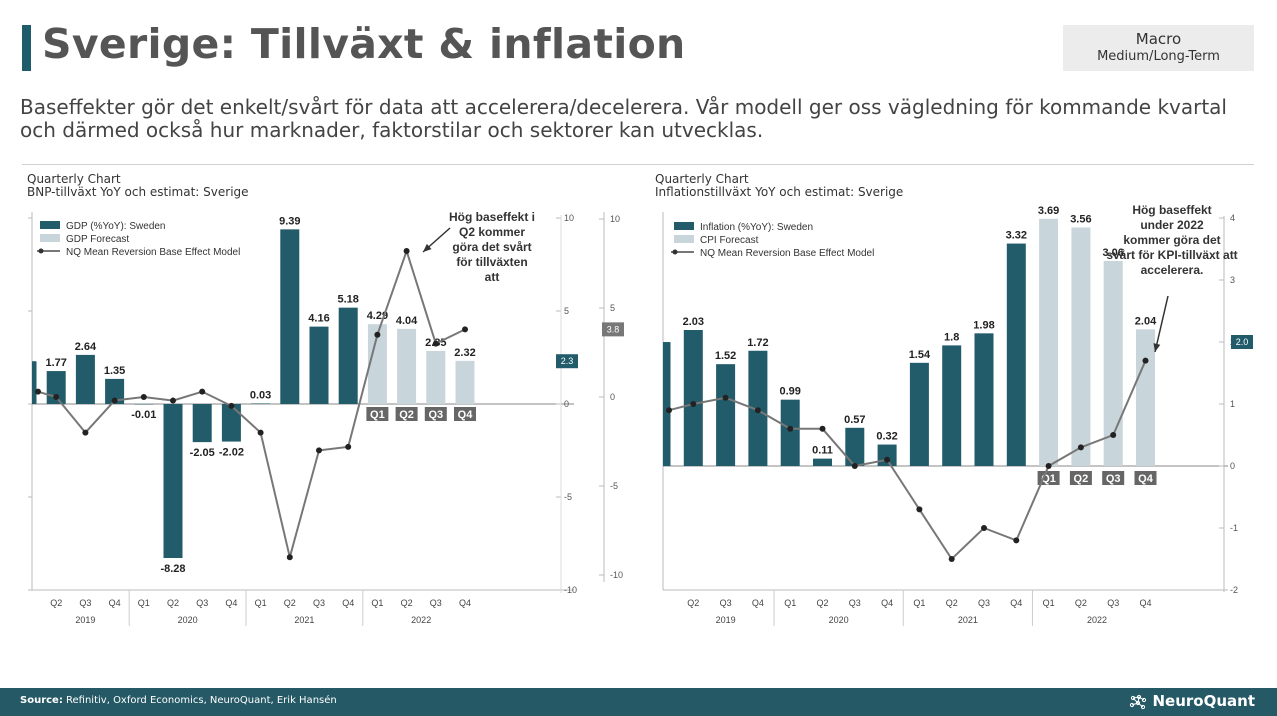 The image size is (1277, 716). I want to click on legend-label-actual: Inflation (%YoY): Sweden, so click(756, 227).